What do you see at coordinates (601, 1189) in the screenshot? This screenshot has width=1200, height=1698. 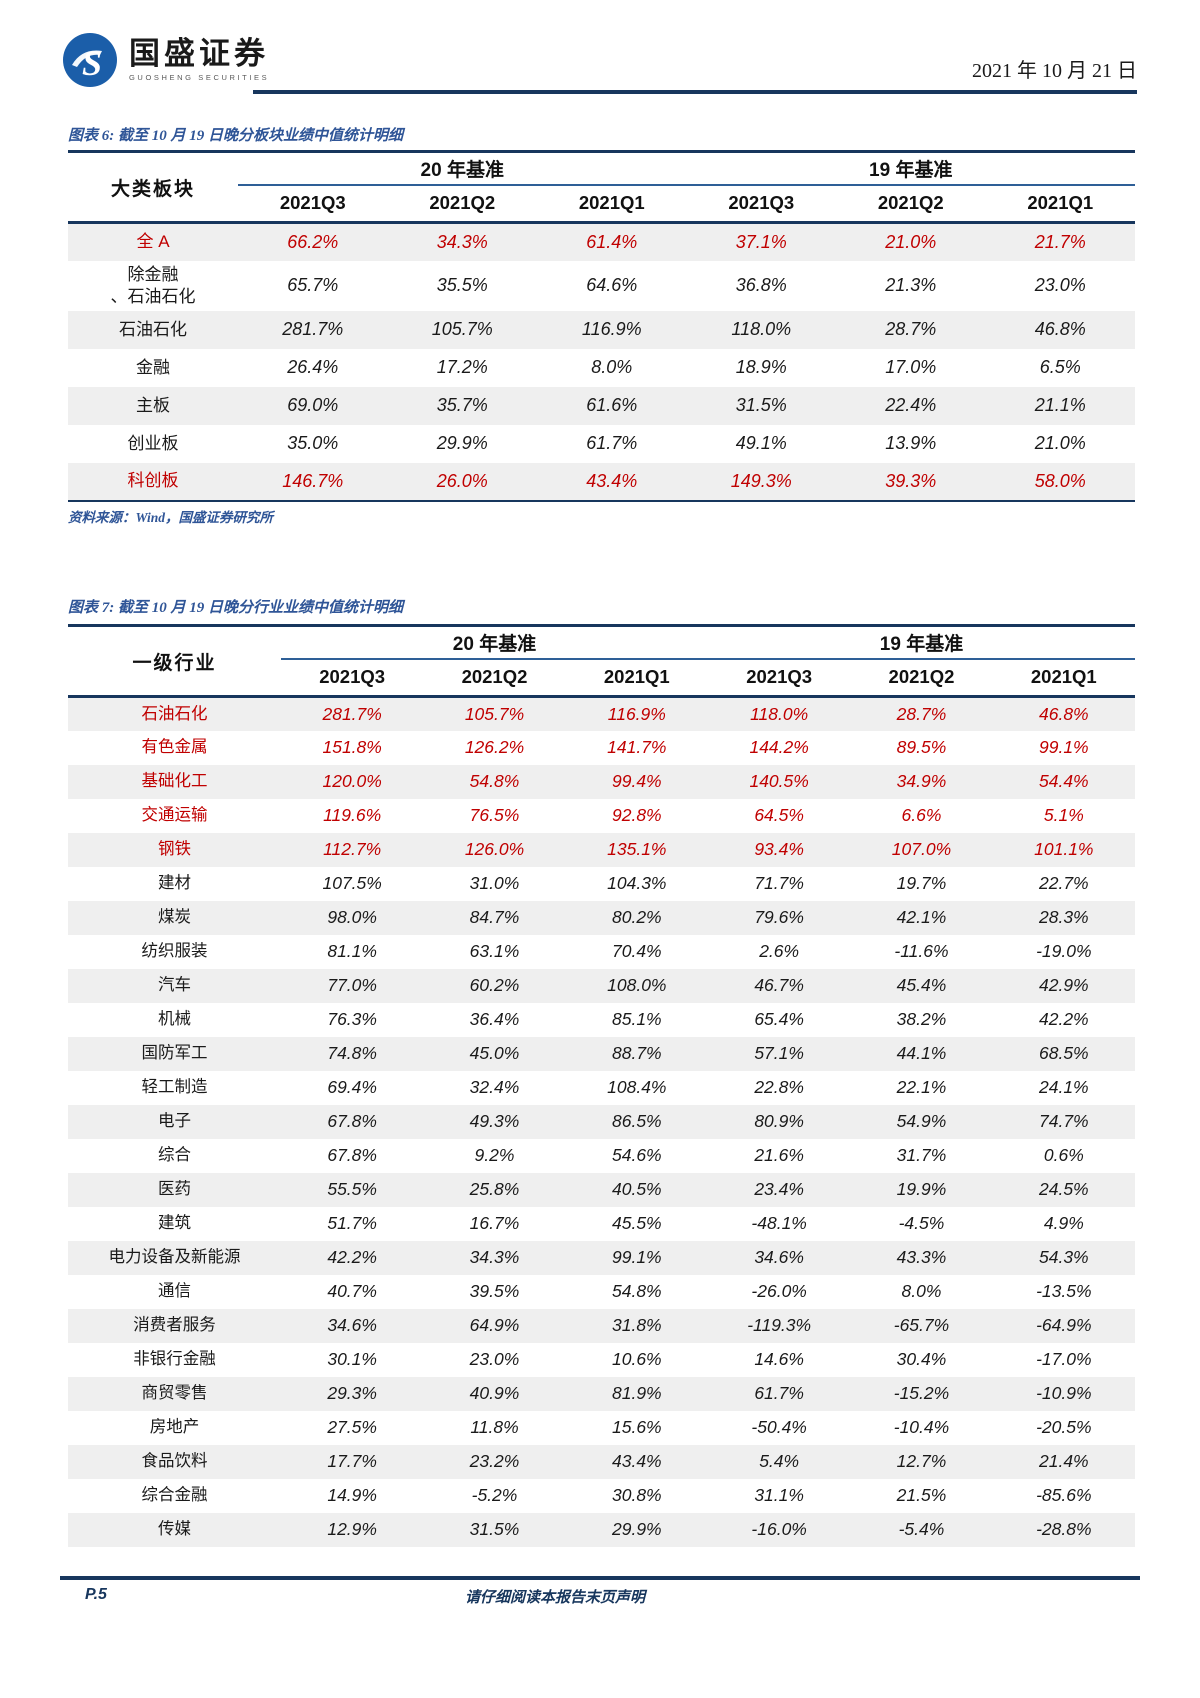 I see `table-row: 医药 55.5% 25.8% 40.5% 23.4% 19.9% 24.5%` at bounding box center [601, 1189].